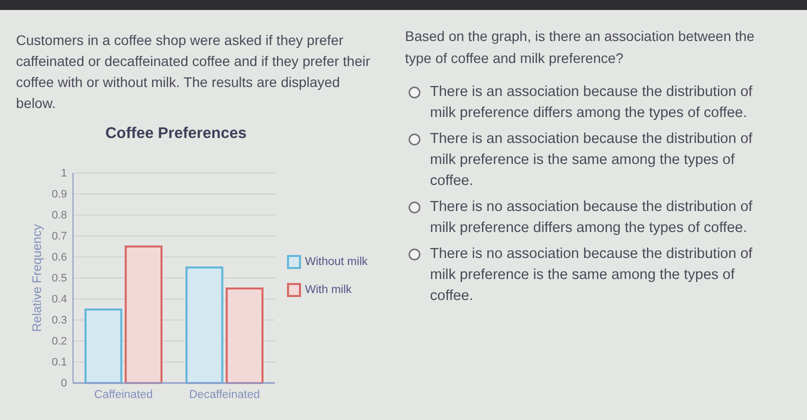 The image size is (807, 420). What do you see at coordinates (336, 262) in the screenshot?
I see `legend-label: Without milk` at bounding box center [336, 262].